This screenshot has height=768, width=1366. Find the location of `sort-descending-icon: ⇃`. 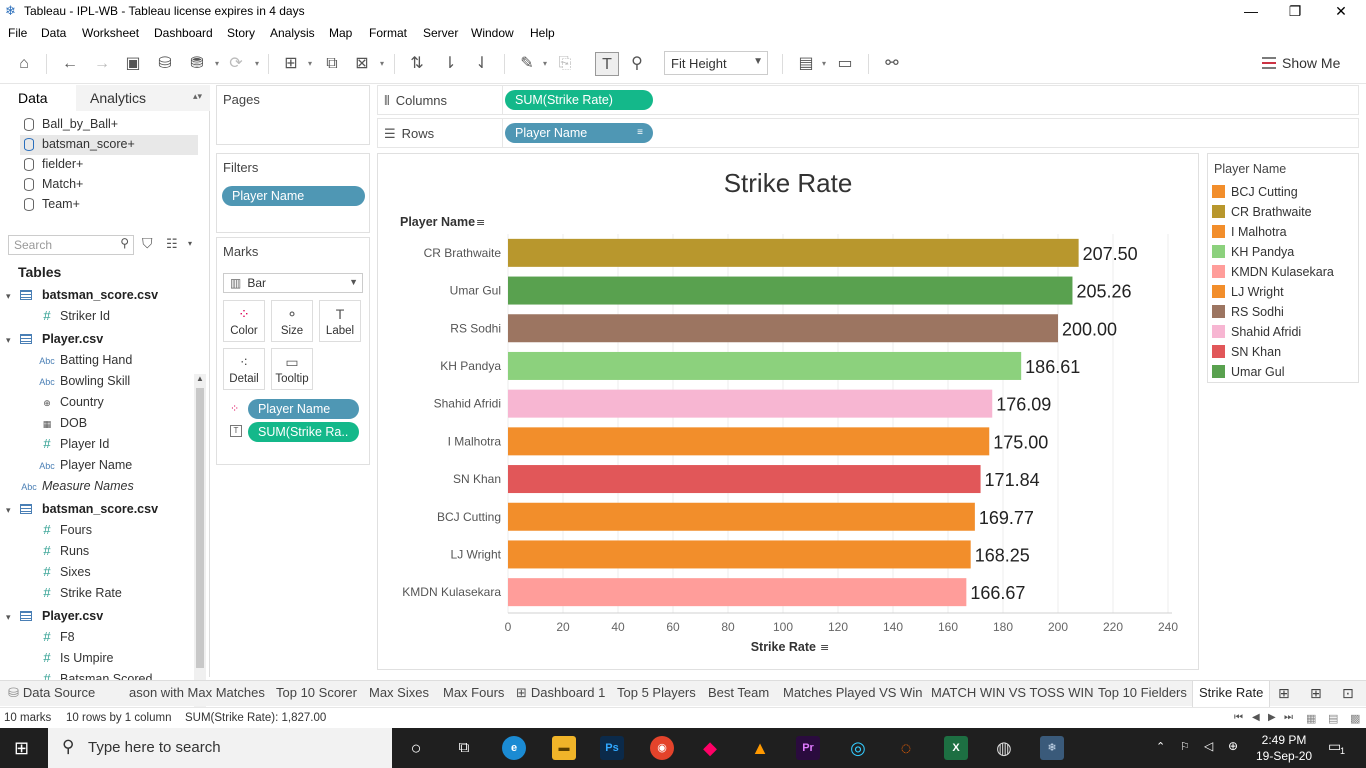

sort-descending-icon: ⇃ is located at coordinates (482, 63).